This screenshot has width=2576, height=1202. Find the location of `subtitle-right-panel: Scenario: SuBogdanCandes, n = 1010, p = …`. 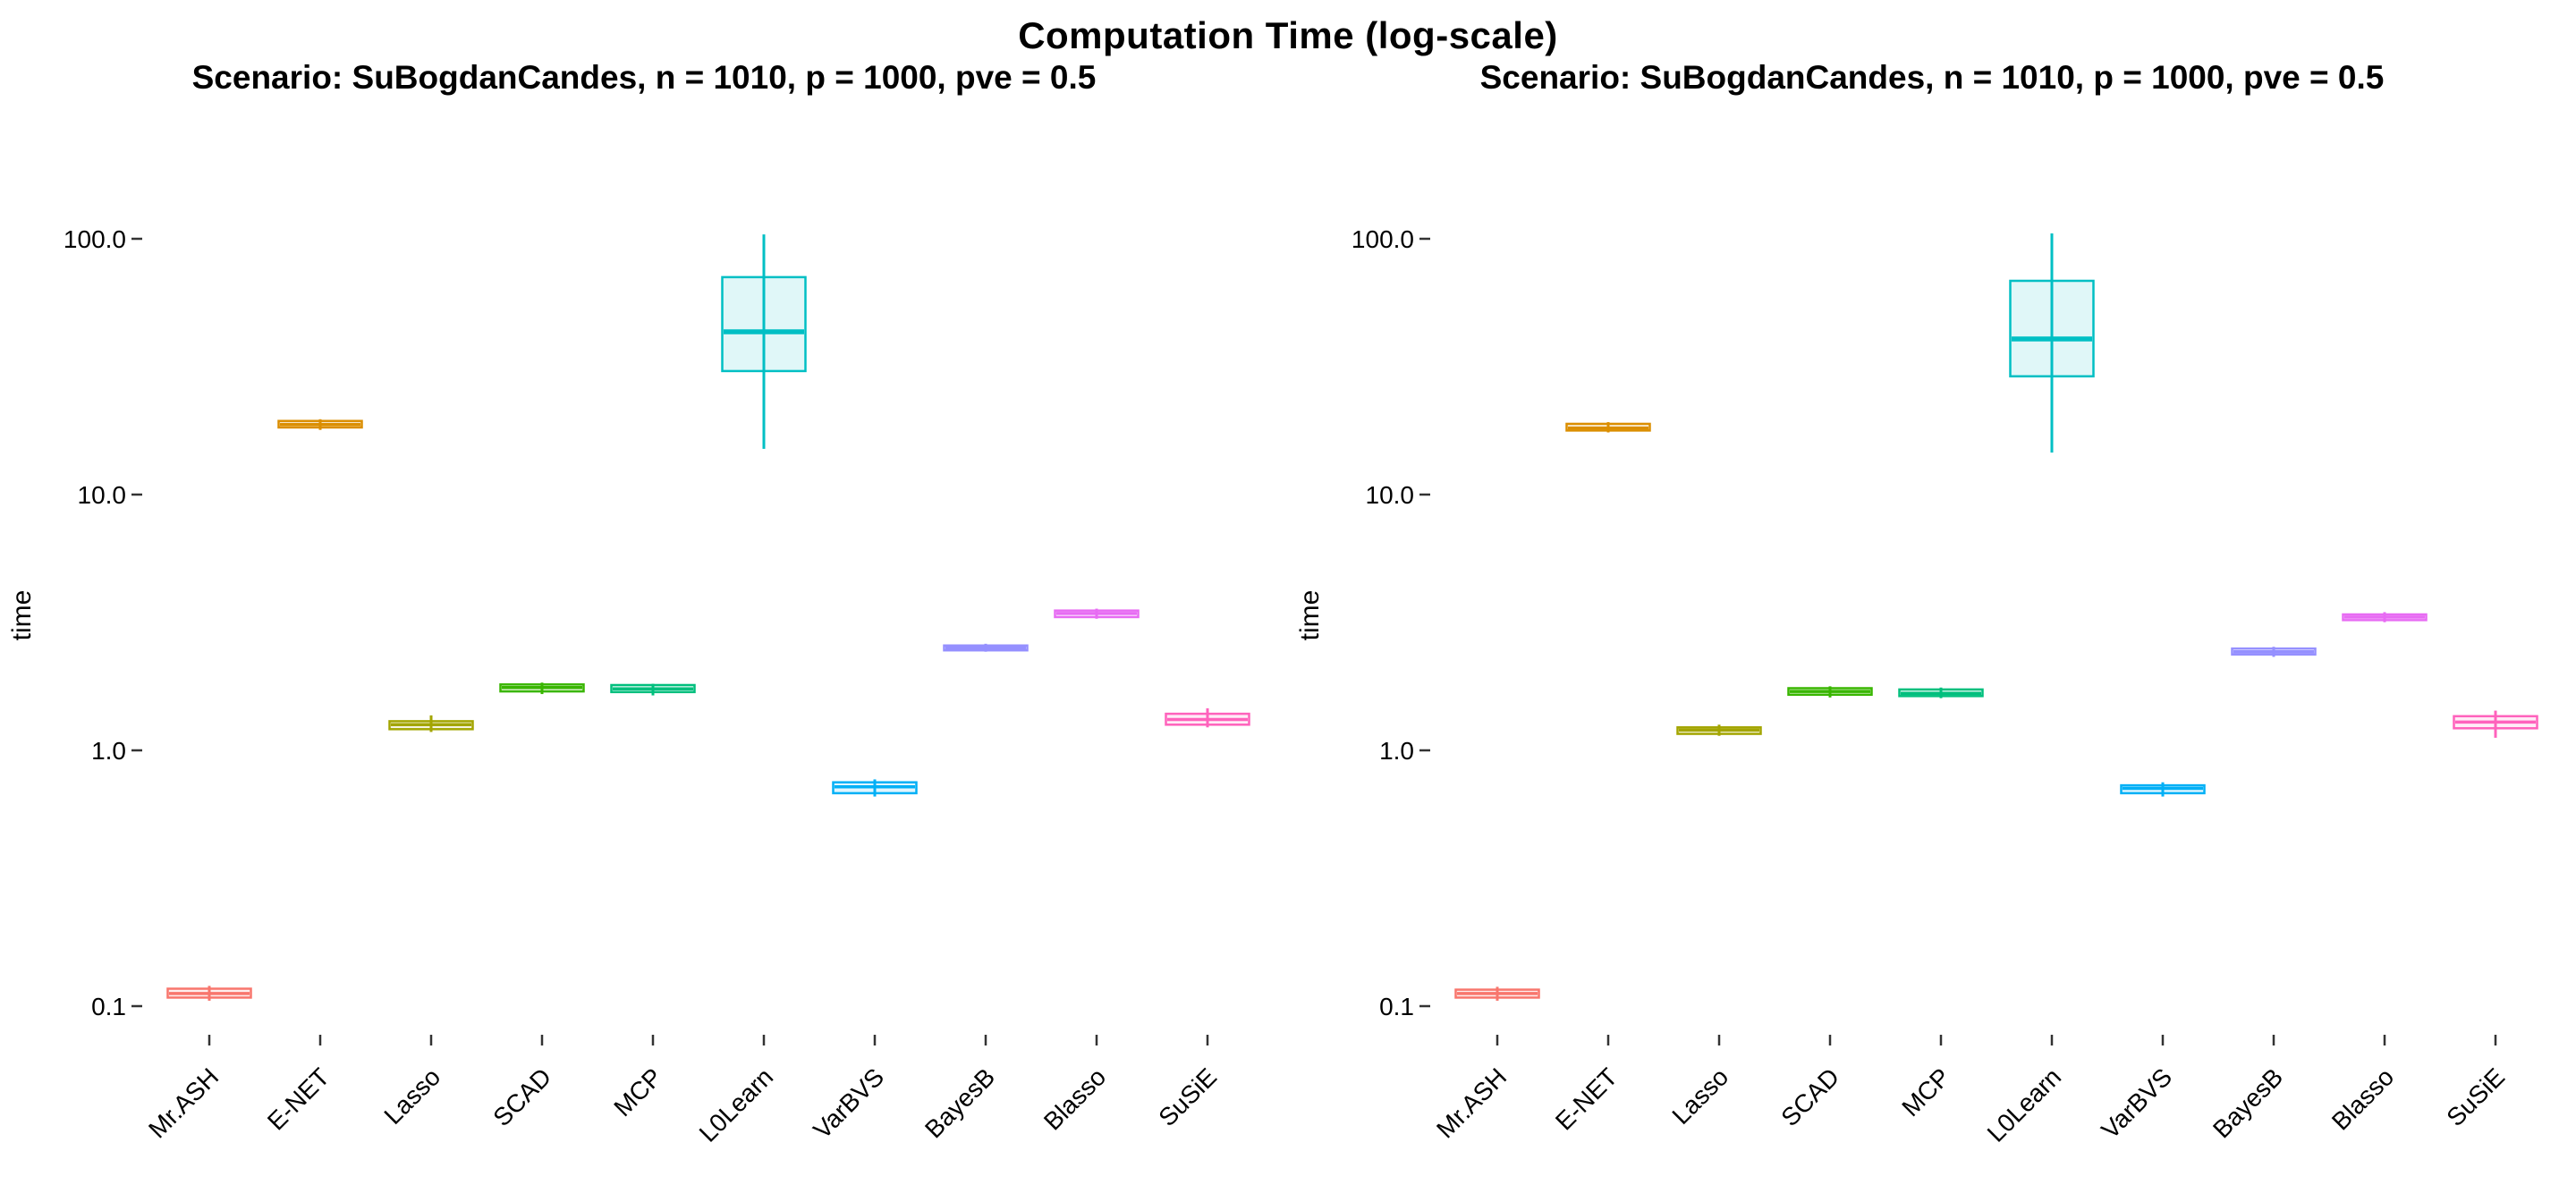

subtitle-right-panel: Scenario: SuBogdanCandes, n = 1010, p = … is located at coordinates (1932, 77).